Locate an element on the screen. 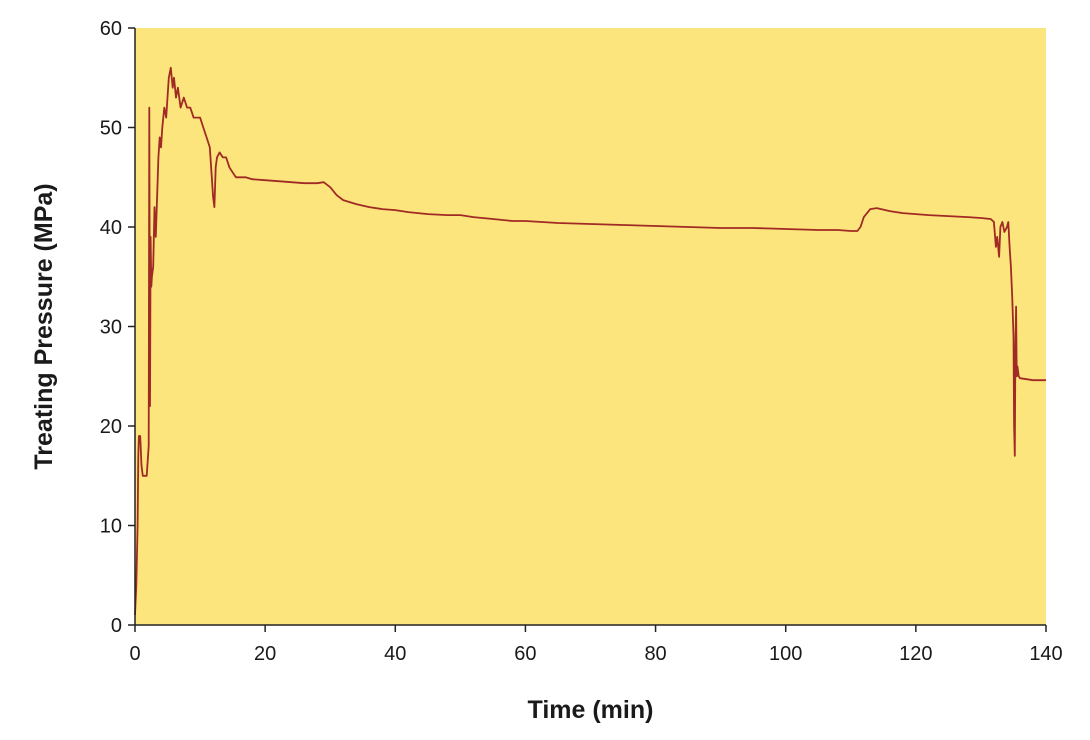 This screenshot has height=740, width=1090. y-tick-label: 40 is located at coordinates (111, 228).